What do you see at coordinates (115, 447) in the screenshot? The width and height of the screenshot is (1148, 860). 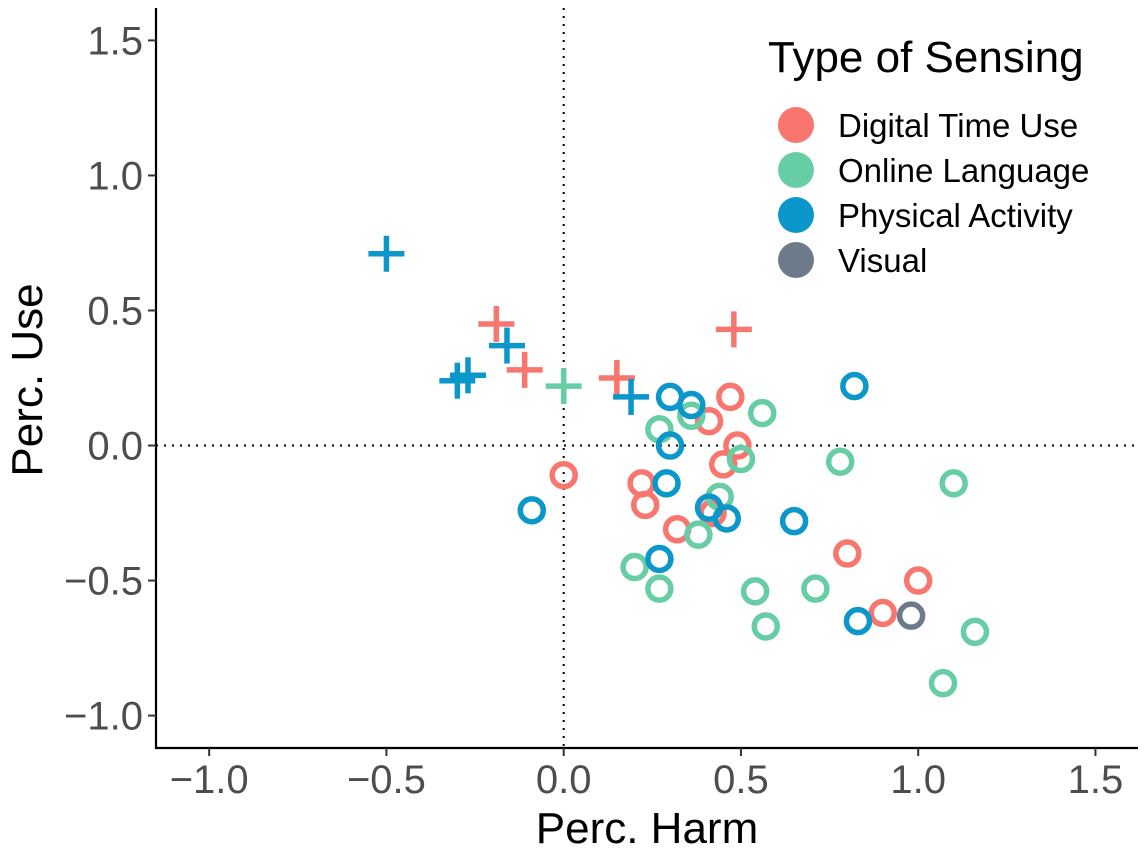 I see `y-tick-label: 0.0` at bounding box center [115, 447].